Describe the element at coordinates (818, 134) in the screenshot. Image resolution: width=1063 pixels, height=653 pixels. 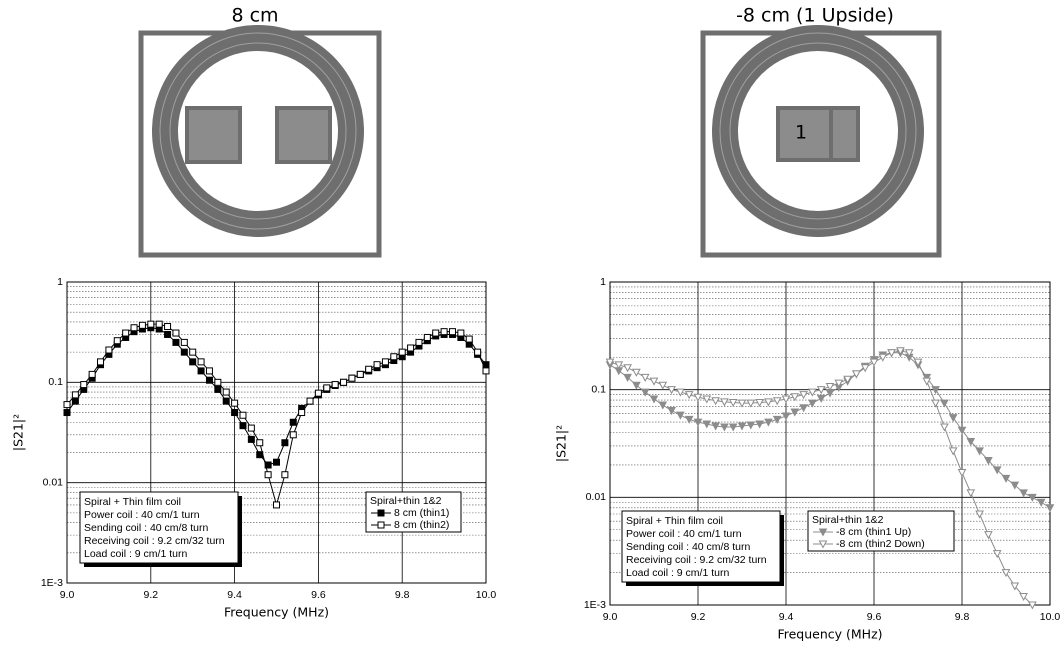
I see `thin-film-coil` at that location.